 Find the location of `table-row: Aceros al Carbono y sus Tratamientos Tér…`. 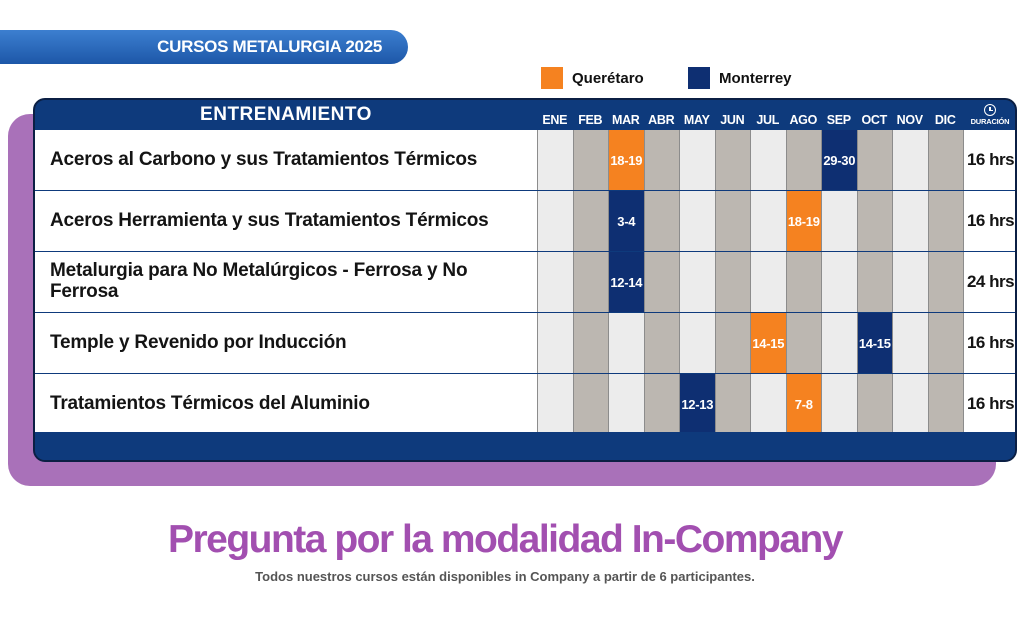

table-row: Aceros al Carbono y sus Tratamientos Tér… is located at coordinates (525, 160).